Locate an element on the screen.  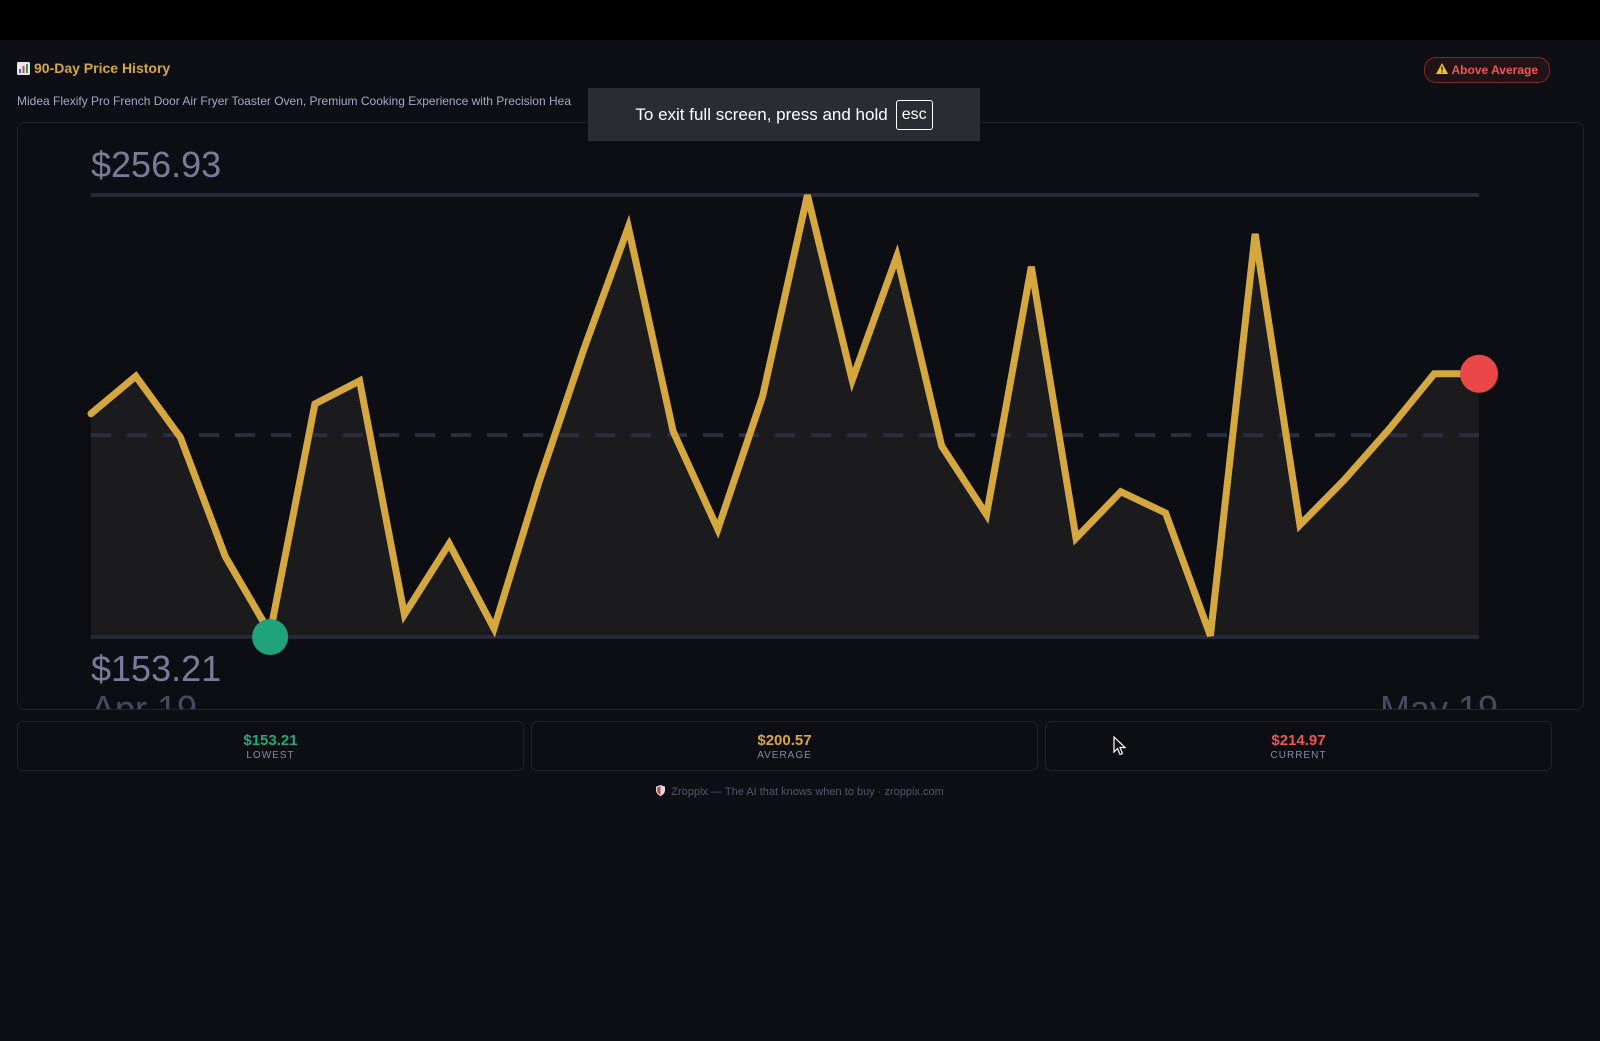
average-stat-card: $200.57 AVERAGE is located at coordinates (784, 746).